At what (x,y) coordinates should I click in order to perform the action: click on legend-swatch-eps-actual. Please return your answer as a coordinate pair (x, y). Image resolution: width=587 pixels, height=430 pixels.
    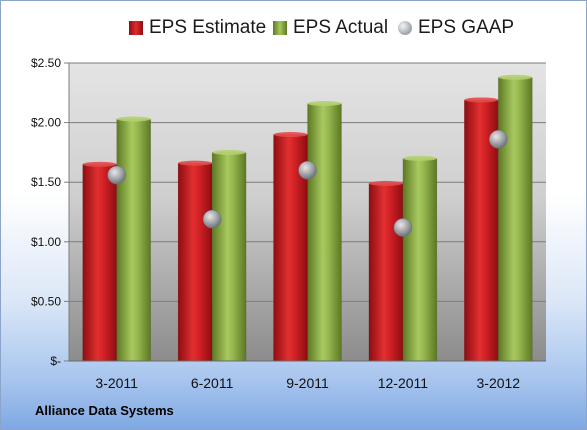
    Looking at the image, I should click on (280, 28).